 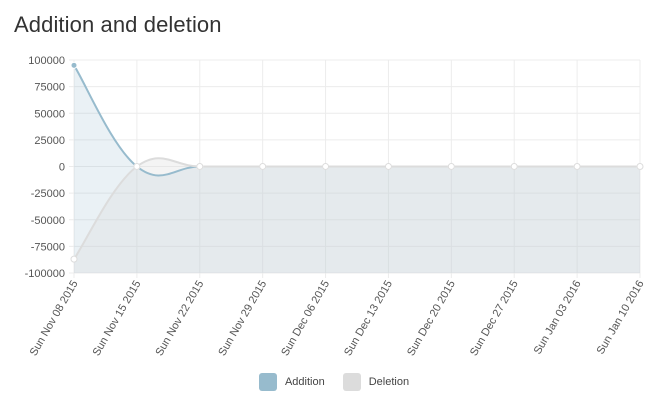 I want to click on y-tick-label: -75000, so click(x=48, y=247).